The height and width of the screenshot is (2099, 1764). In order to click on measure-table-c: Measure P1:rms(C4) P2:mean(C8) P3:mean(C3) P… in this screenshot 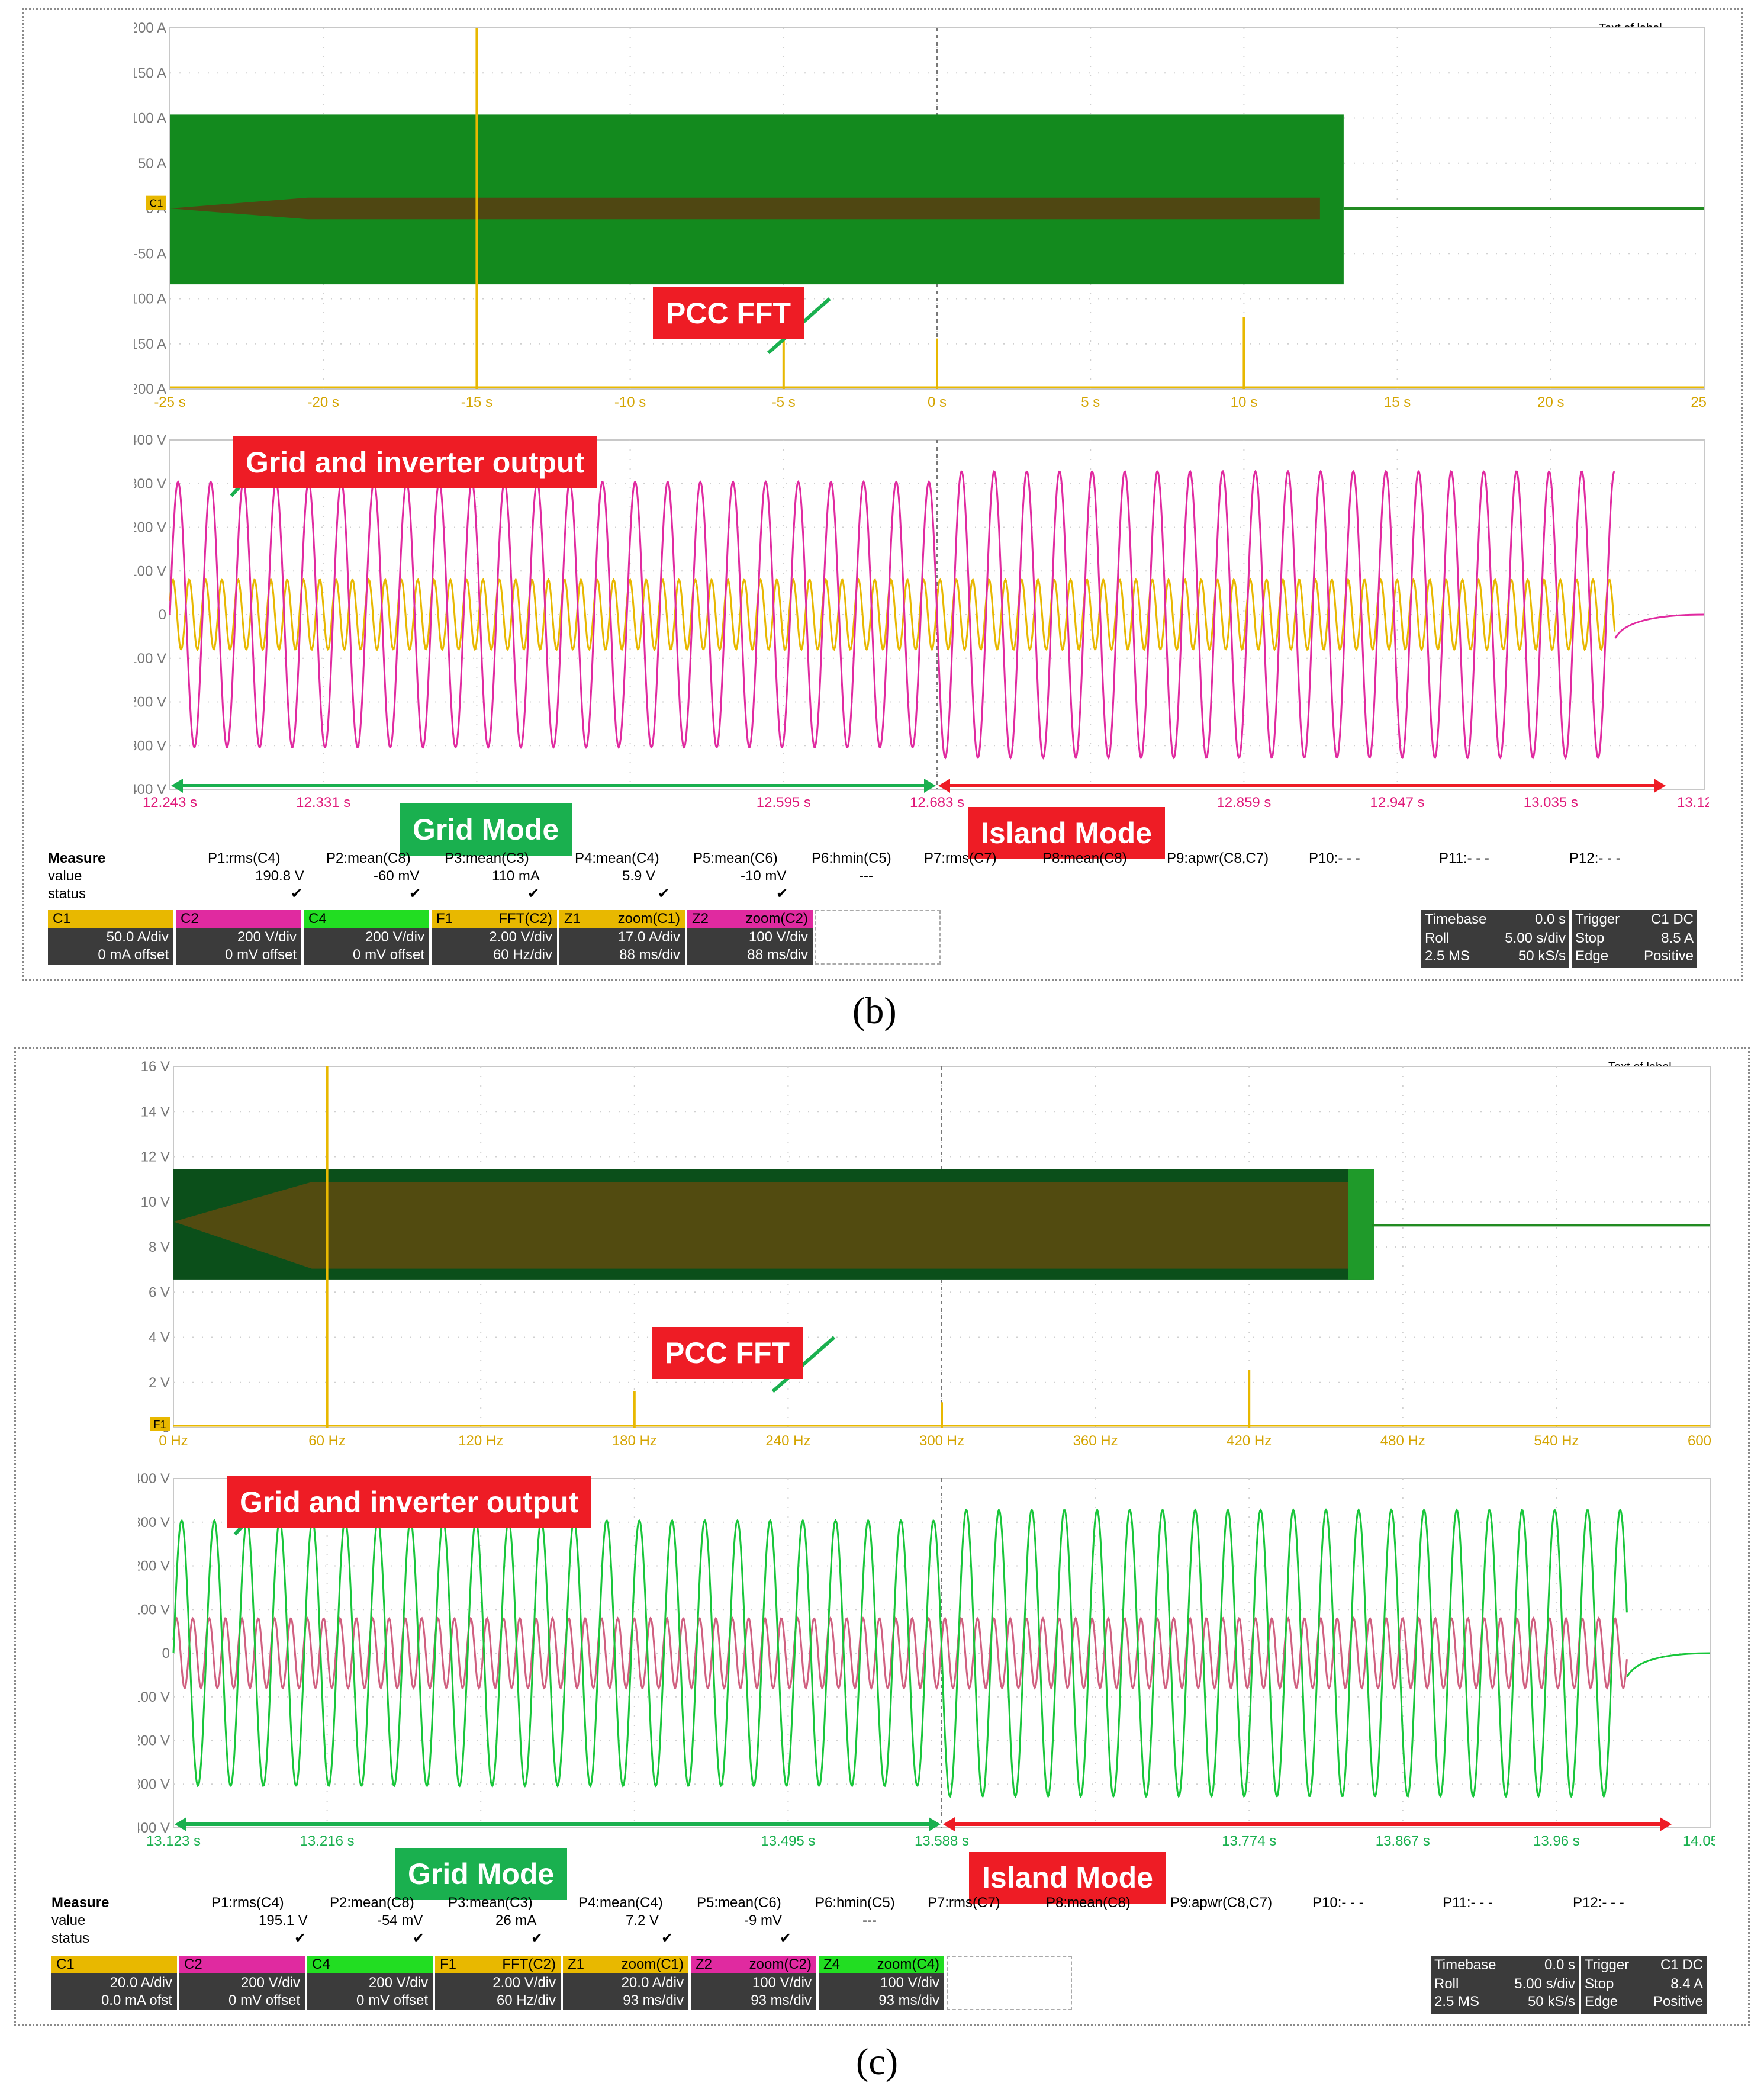, I will do `click(892, 1922)`.